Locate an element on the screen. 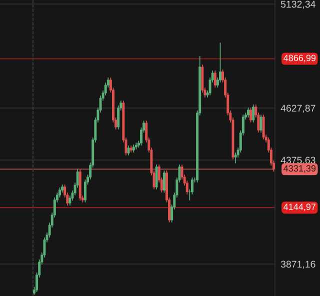  ref-line-label: 4866,99 is located at coordinates (300, 58).